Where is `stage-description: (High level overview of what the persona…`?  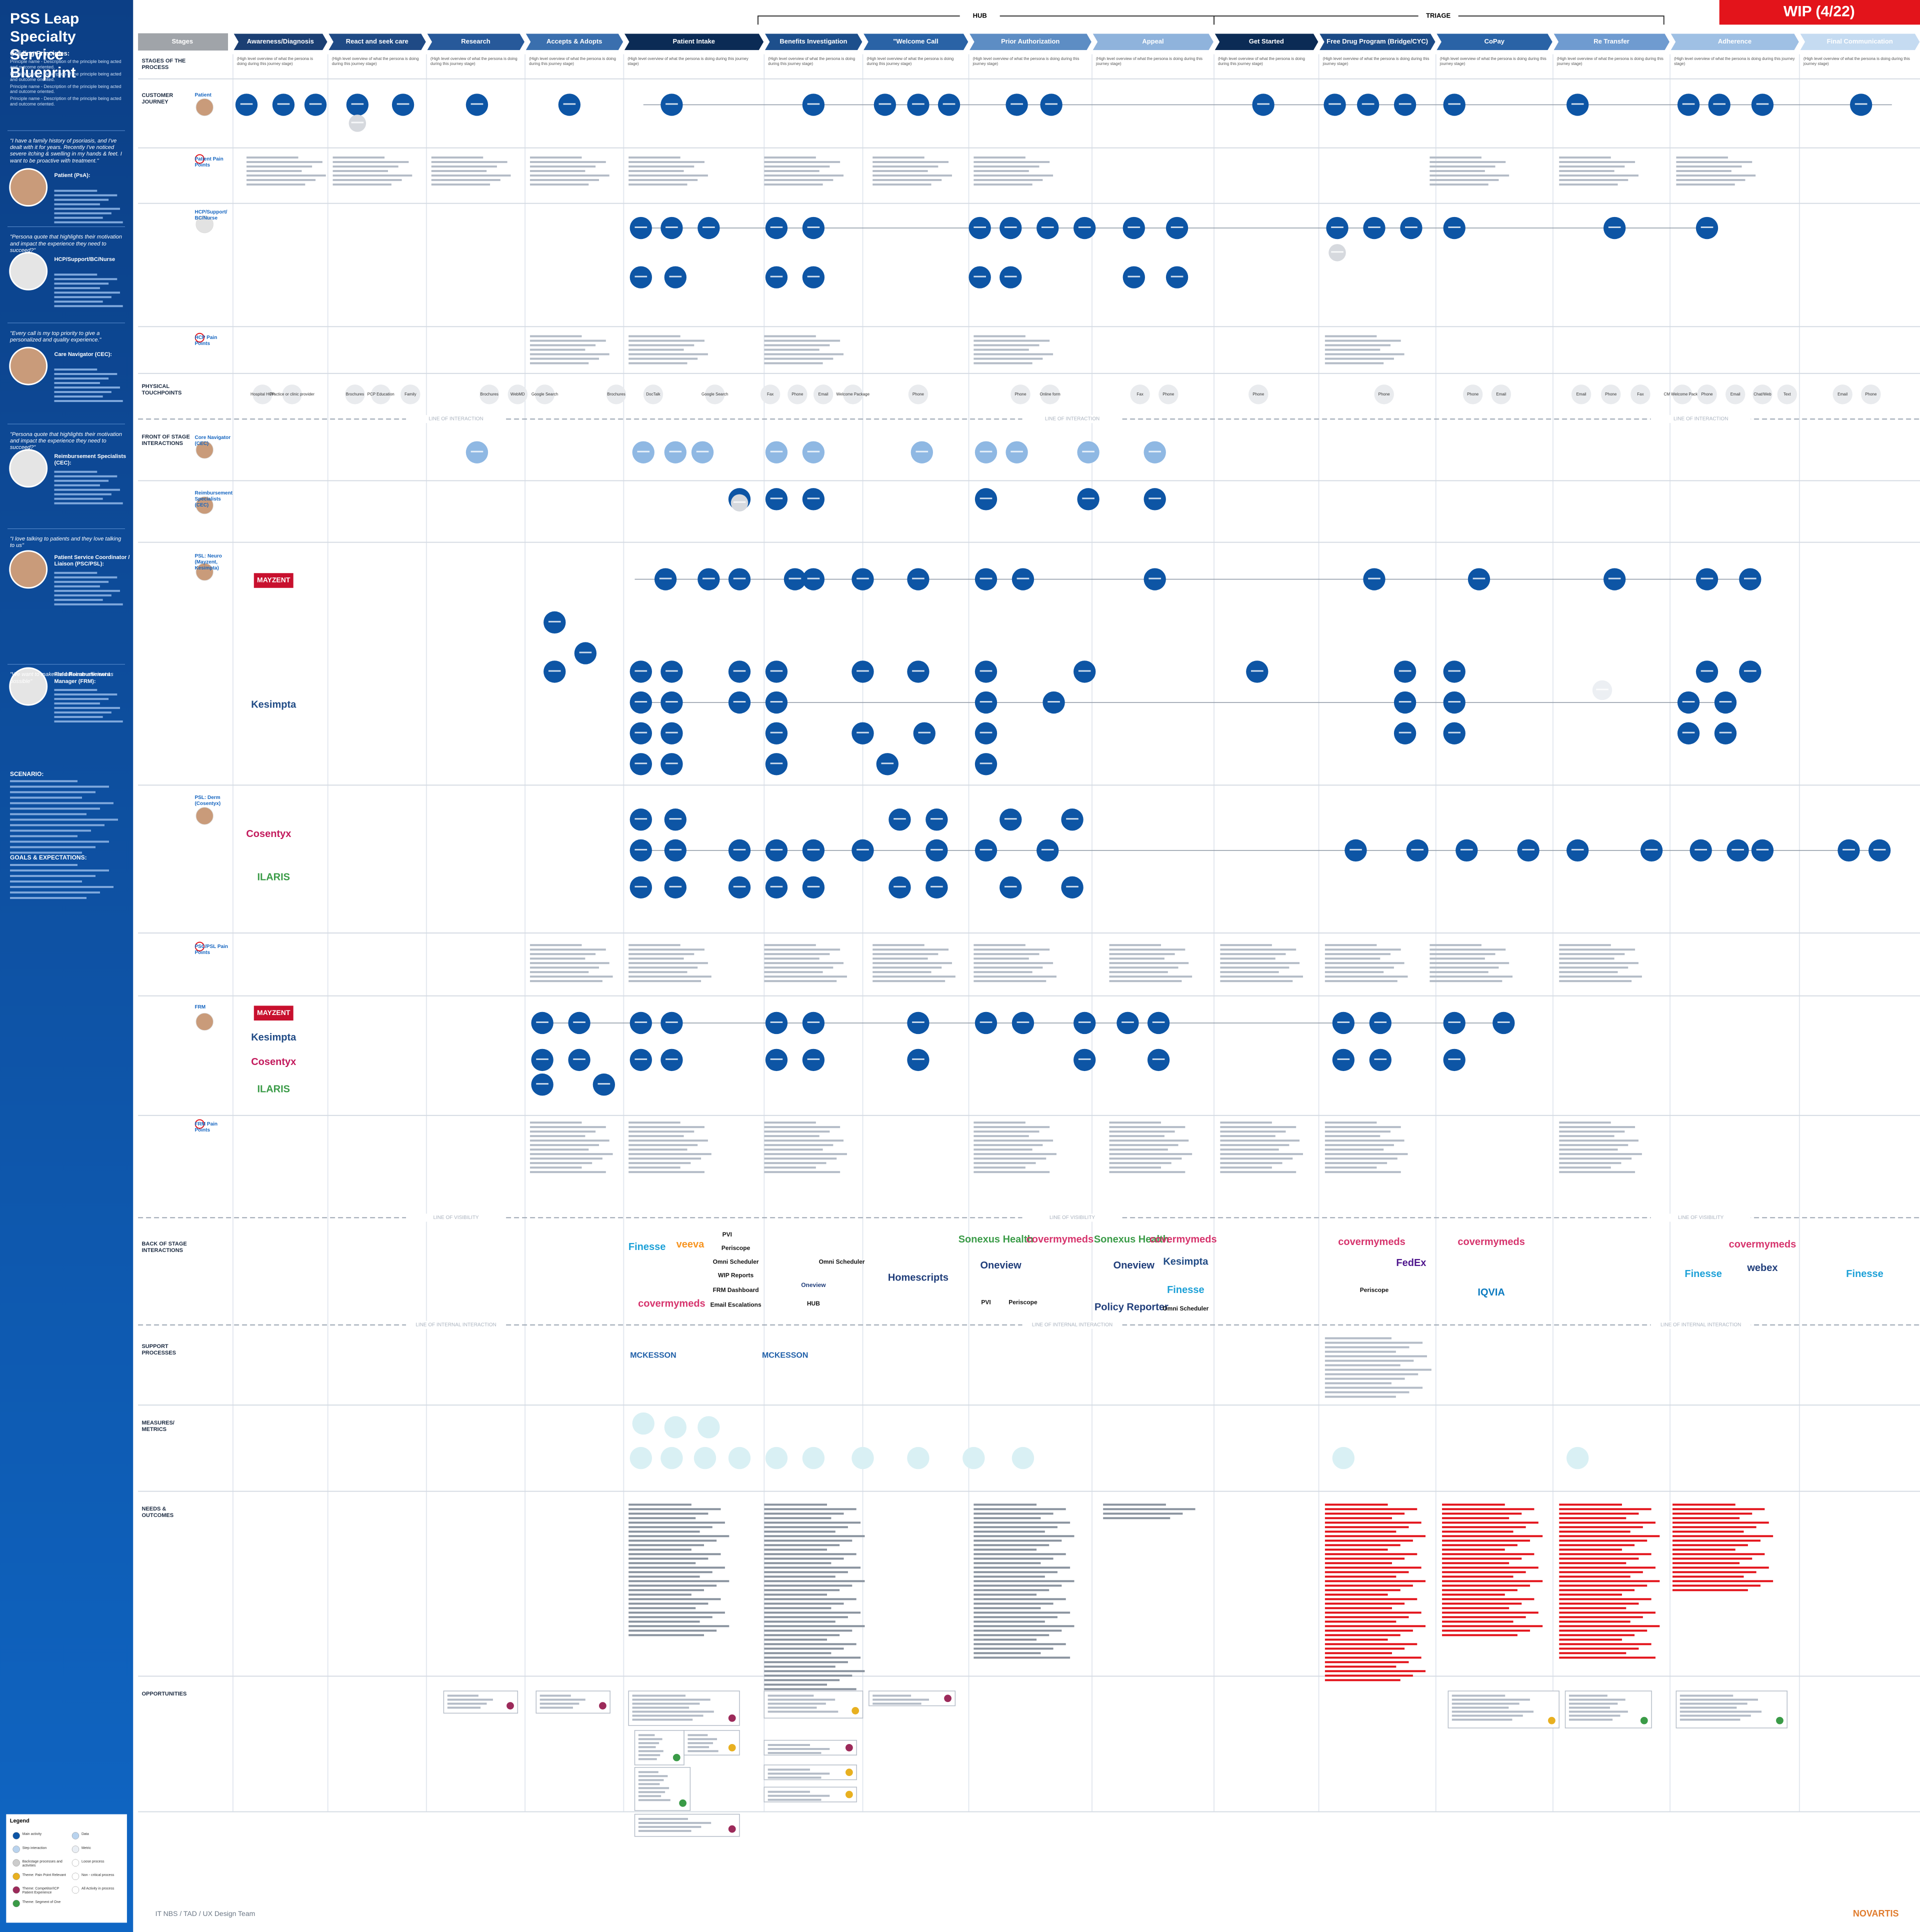 stage-description: (High level overview of what the persona… is located at coordinates (1261, 61).